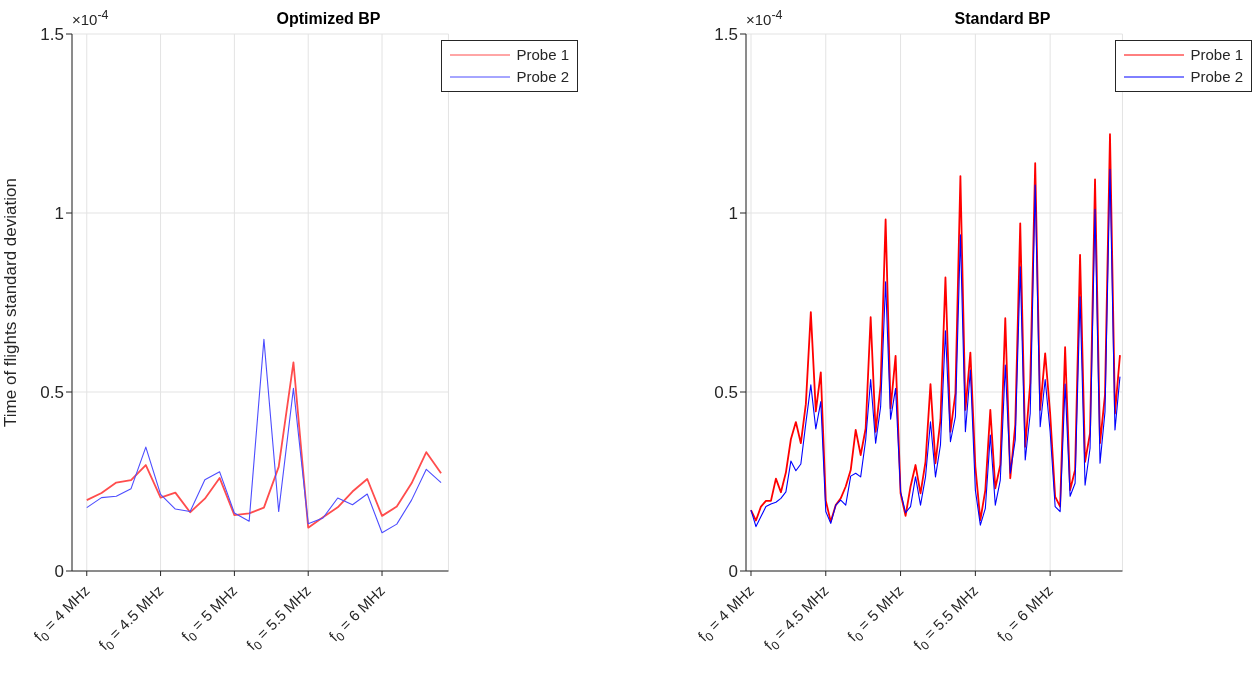 Image resolution: width=1259 pixels, height=682 pixels. What do you see at coordinates (1002, 18) in the screenshot?
I see `chart-title: Standard BP` at bounding box center [1002, 18].